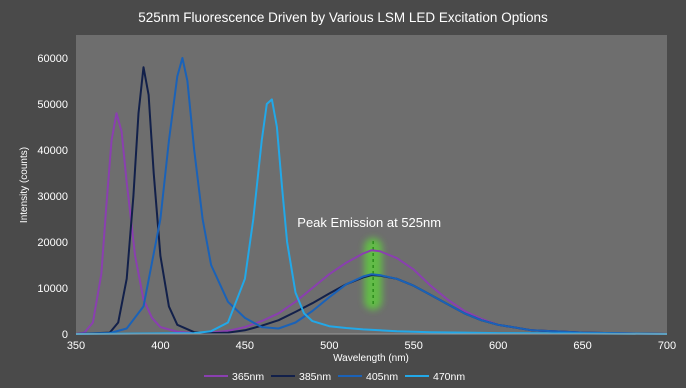 This screenshot has width=686, height=388. What do you see at coordinates (65, 335) in the screenshot?
I see `y-tick-label: 0` at bounding box center [65, 335].